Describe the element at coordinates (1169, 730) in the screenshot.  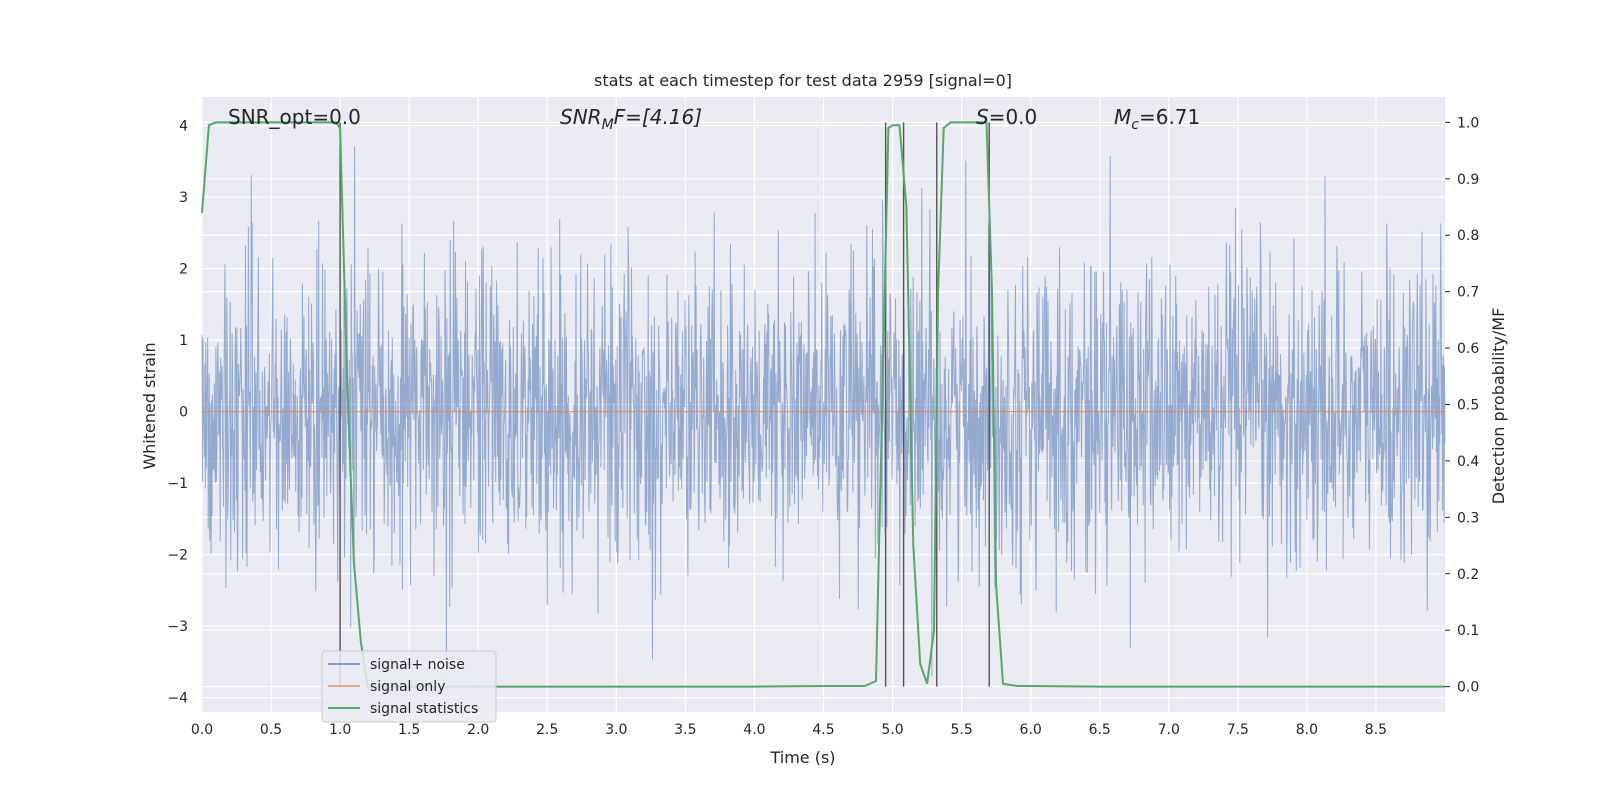
I see `x-tick-label: 7.0` at that location.